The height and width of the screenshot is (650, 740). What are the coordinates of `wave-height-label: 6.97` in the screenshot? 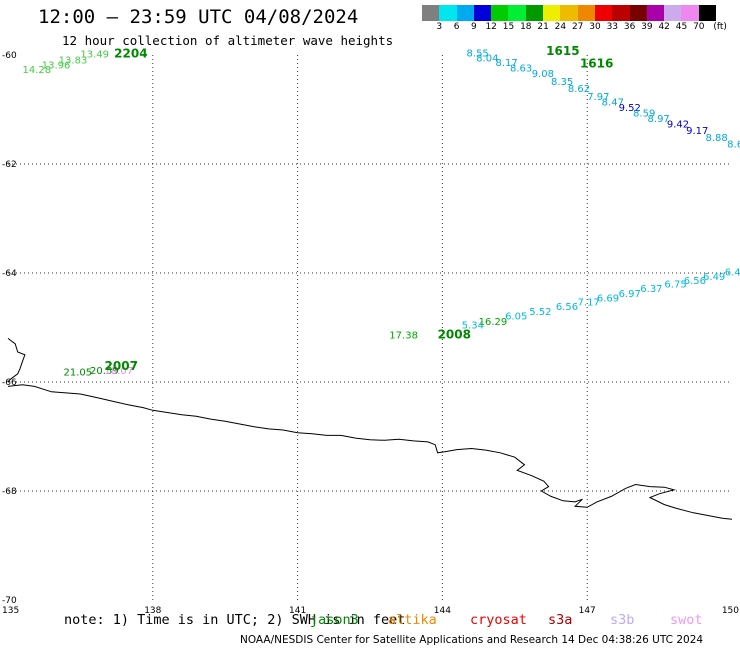 It's located at (630, 294).